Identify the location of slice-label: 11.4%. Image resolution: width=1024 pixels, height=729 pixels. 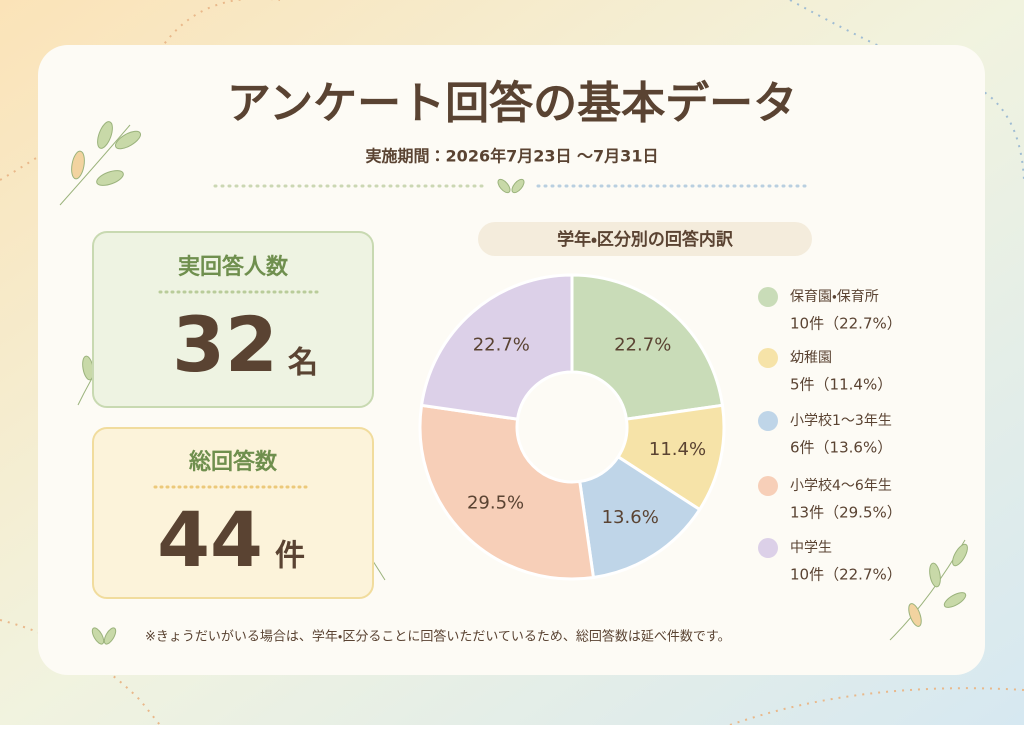
(677, 449).